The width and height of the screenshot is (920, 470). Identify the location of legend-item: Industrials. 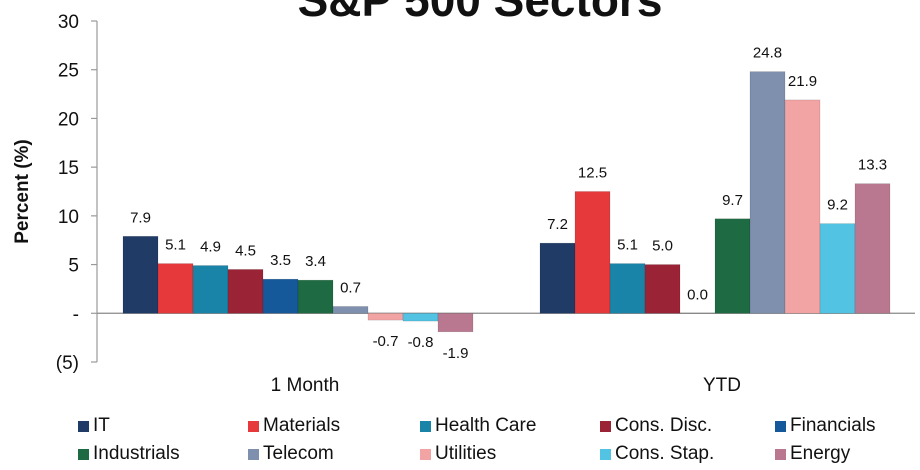
(163, 454).